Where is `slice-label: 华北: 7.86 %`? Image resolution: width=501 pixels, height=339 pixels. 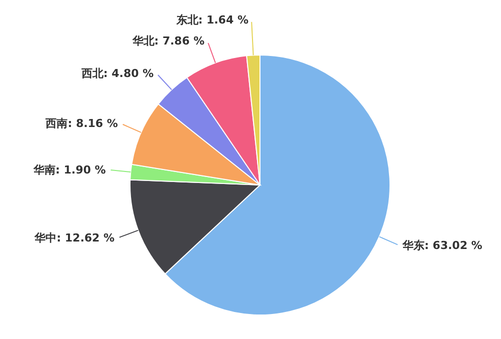
slice-label: 华北: 7.86 % is located at coordinates (167, 41).